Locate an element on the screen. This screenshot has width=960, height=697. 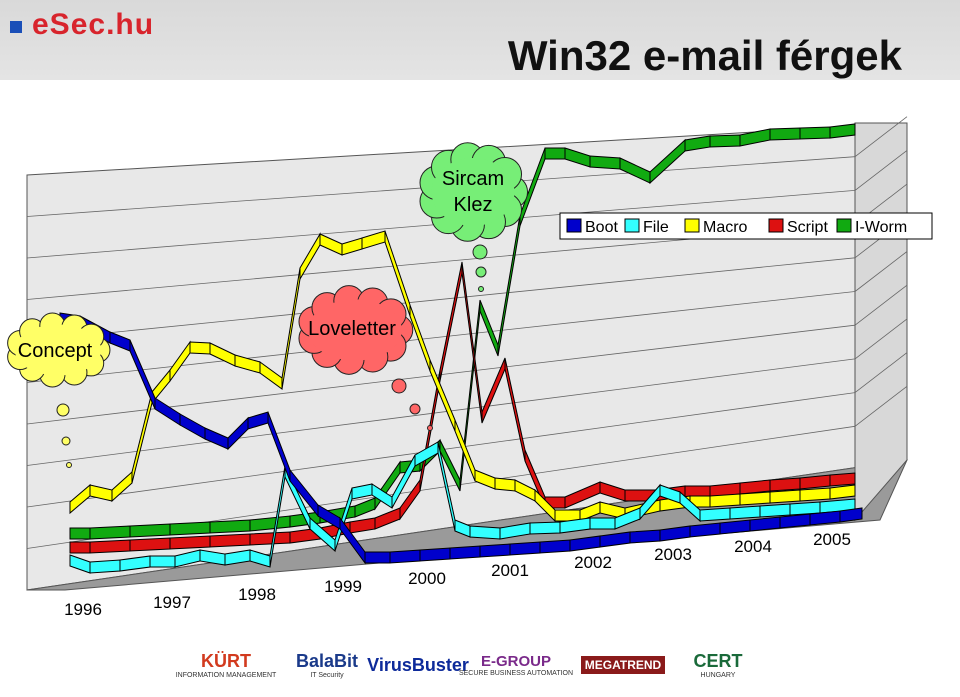
virusbuster-logo: VirusBuster is located at coordinates (418, 665).